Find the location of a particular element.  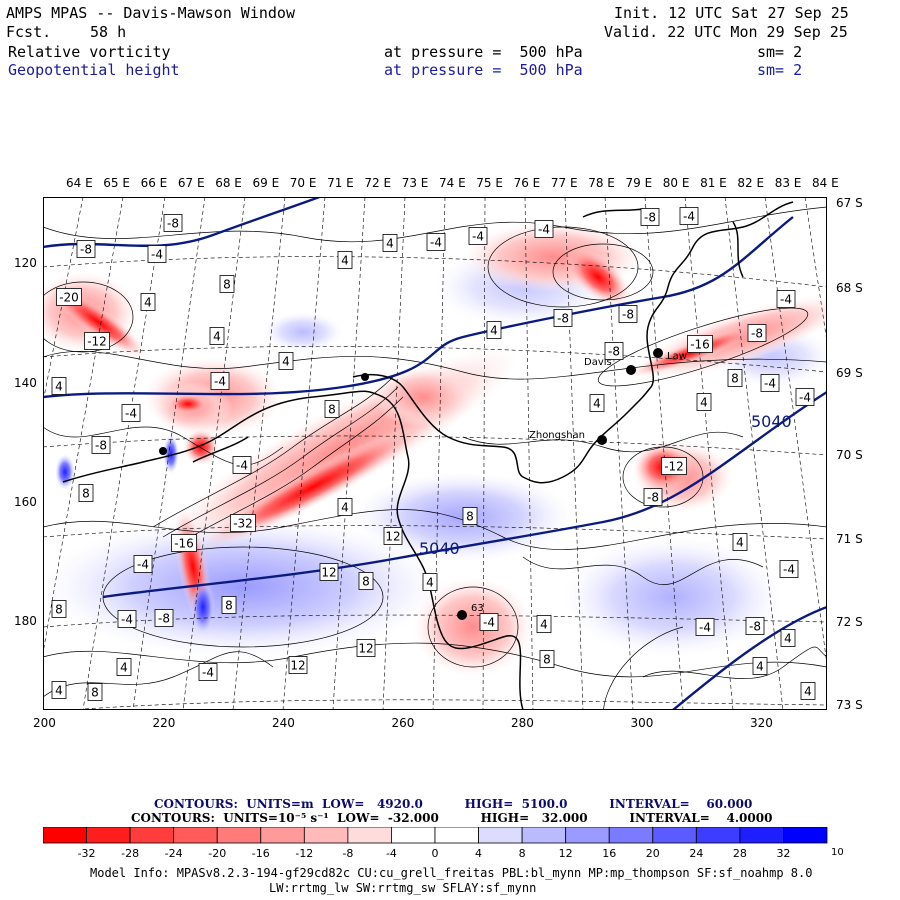

vorticity-label: -12 is located at coordinates (674, 466).